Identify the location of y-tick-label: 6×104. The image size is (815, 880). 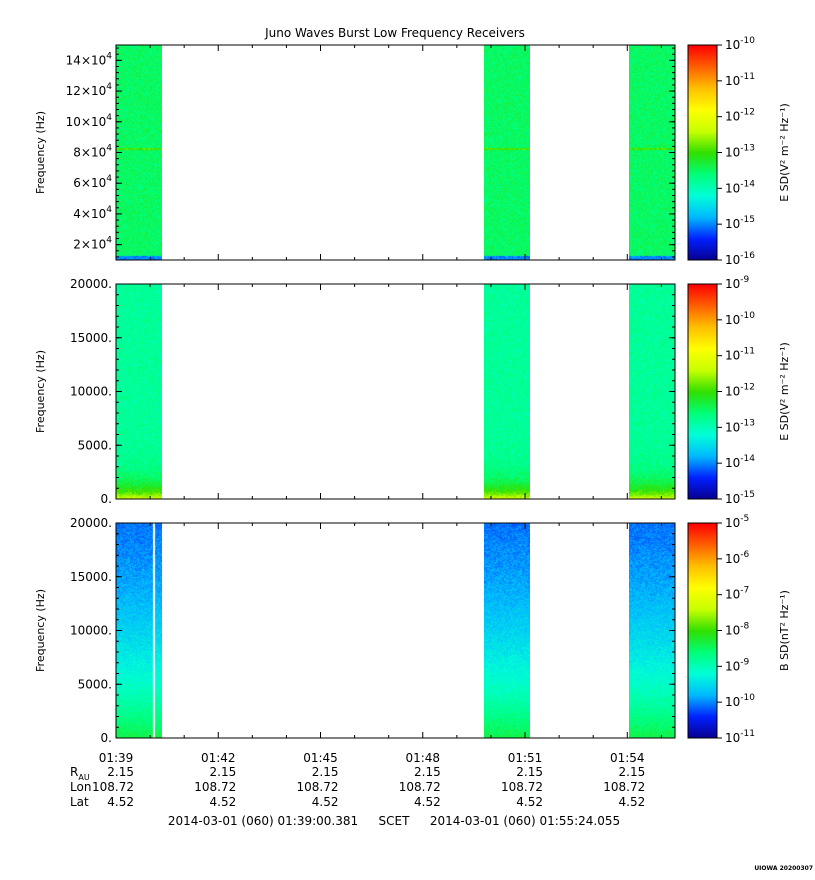
(92, 182).